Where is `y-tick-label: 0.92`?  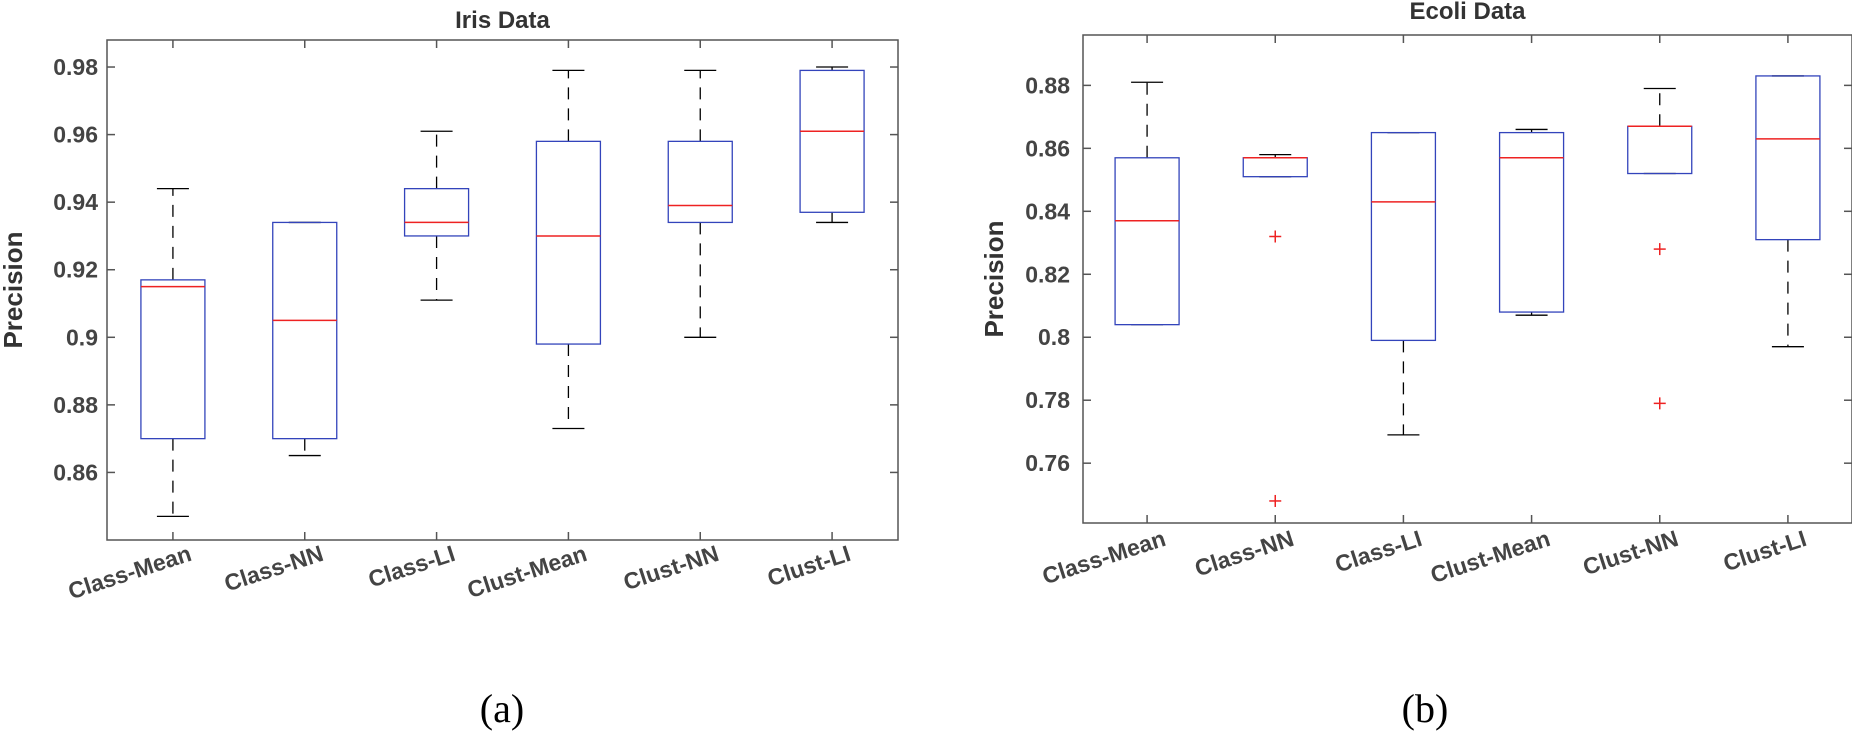 y-tick-label: 0.92 is located at coordinates (75, 270).